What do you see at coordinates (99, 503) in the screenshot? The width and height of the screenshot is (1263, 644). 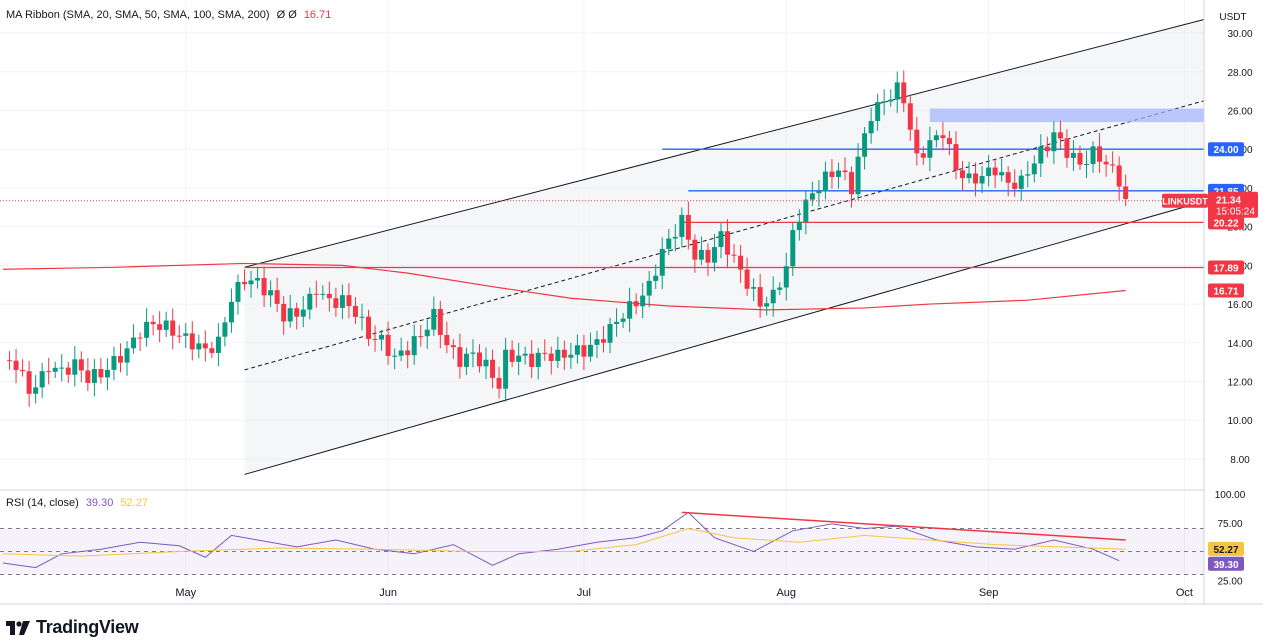 I see `rsi-value: 39.30` at bounding box center [99, 503].